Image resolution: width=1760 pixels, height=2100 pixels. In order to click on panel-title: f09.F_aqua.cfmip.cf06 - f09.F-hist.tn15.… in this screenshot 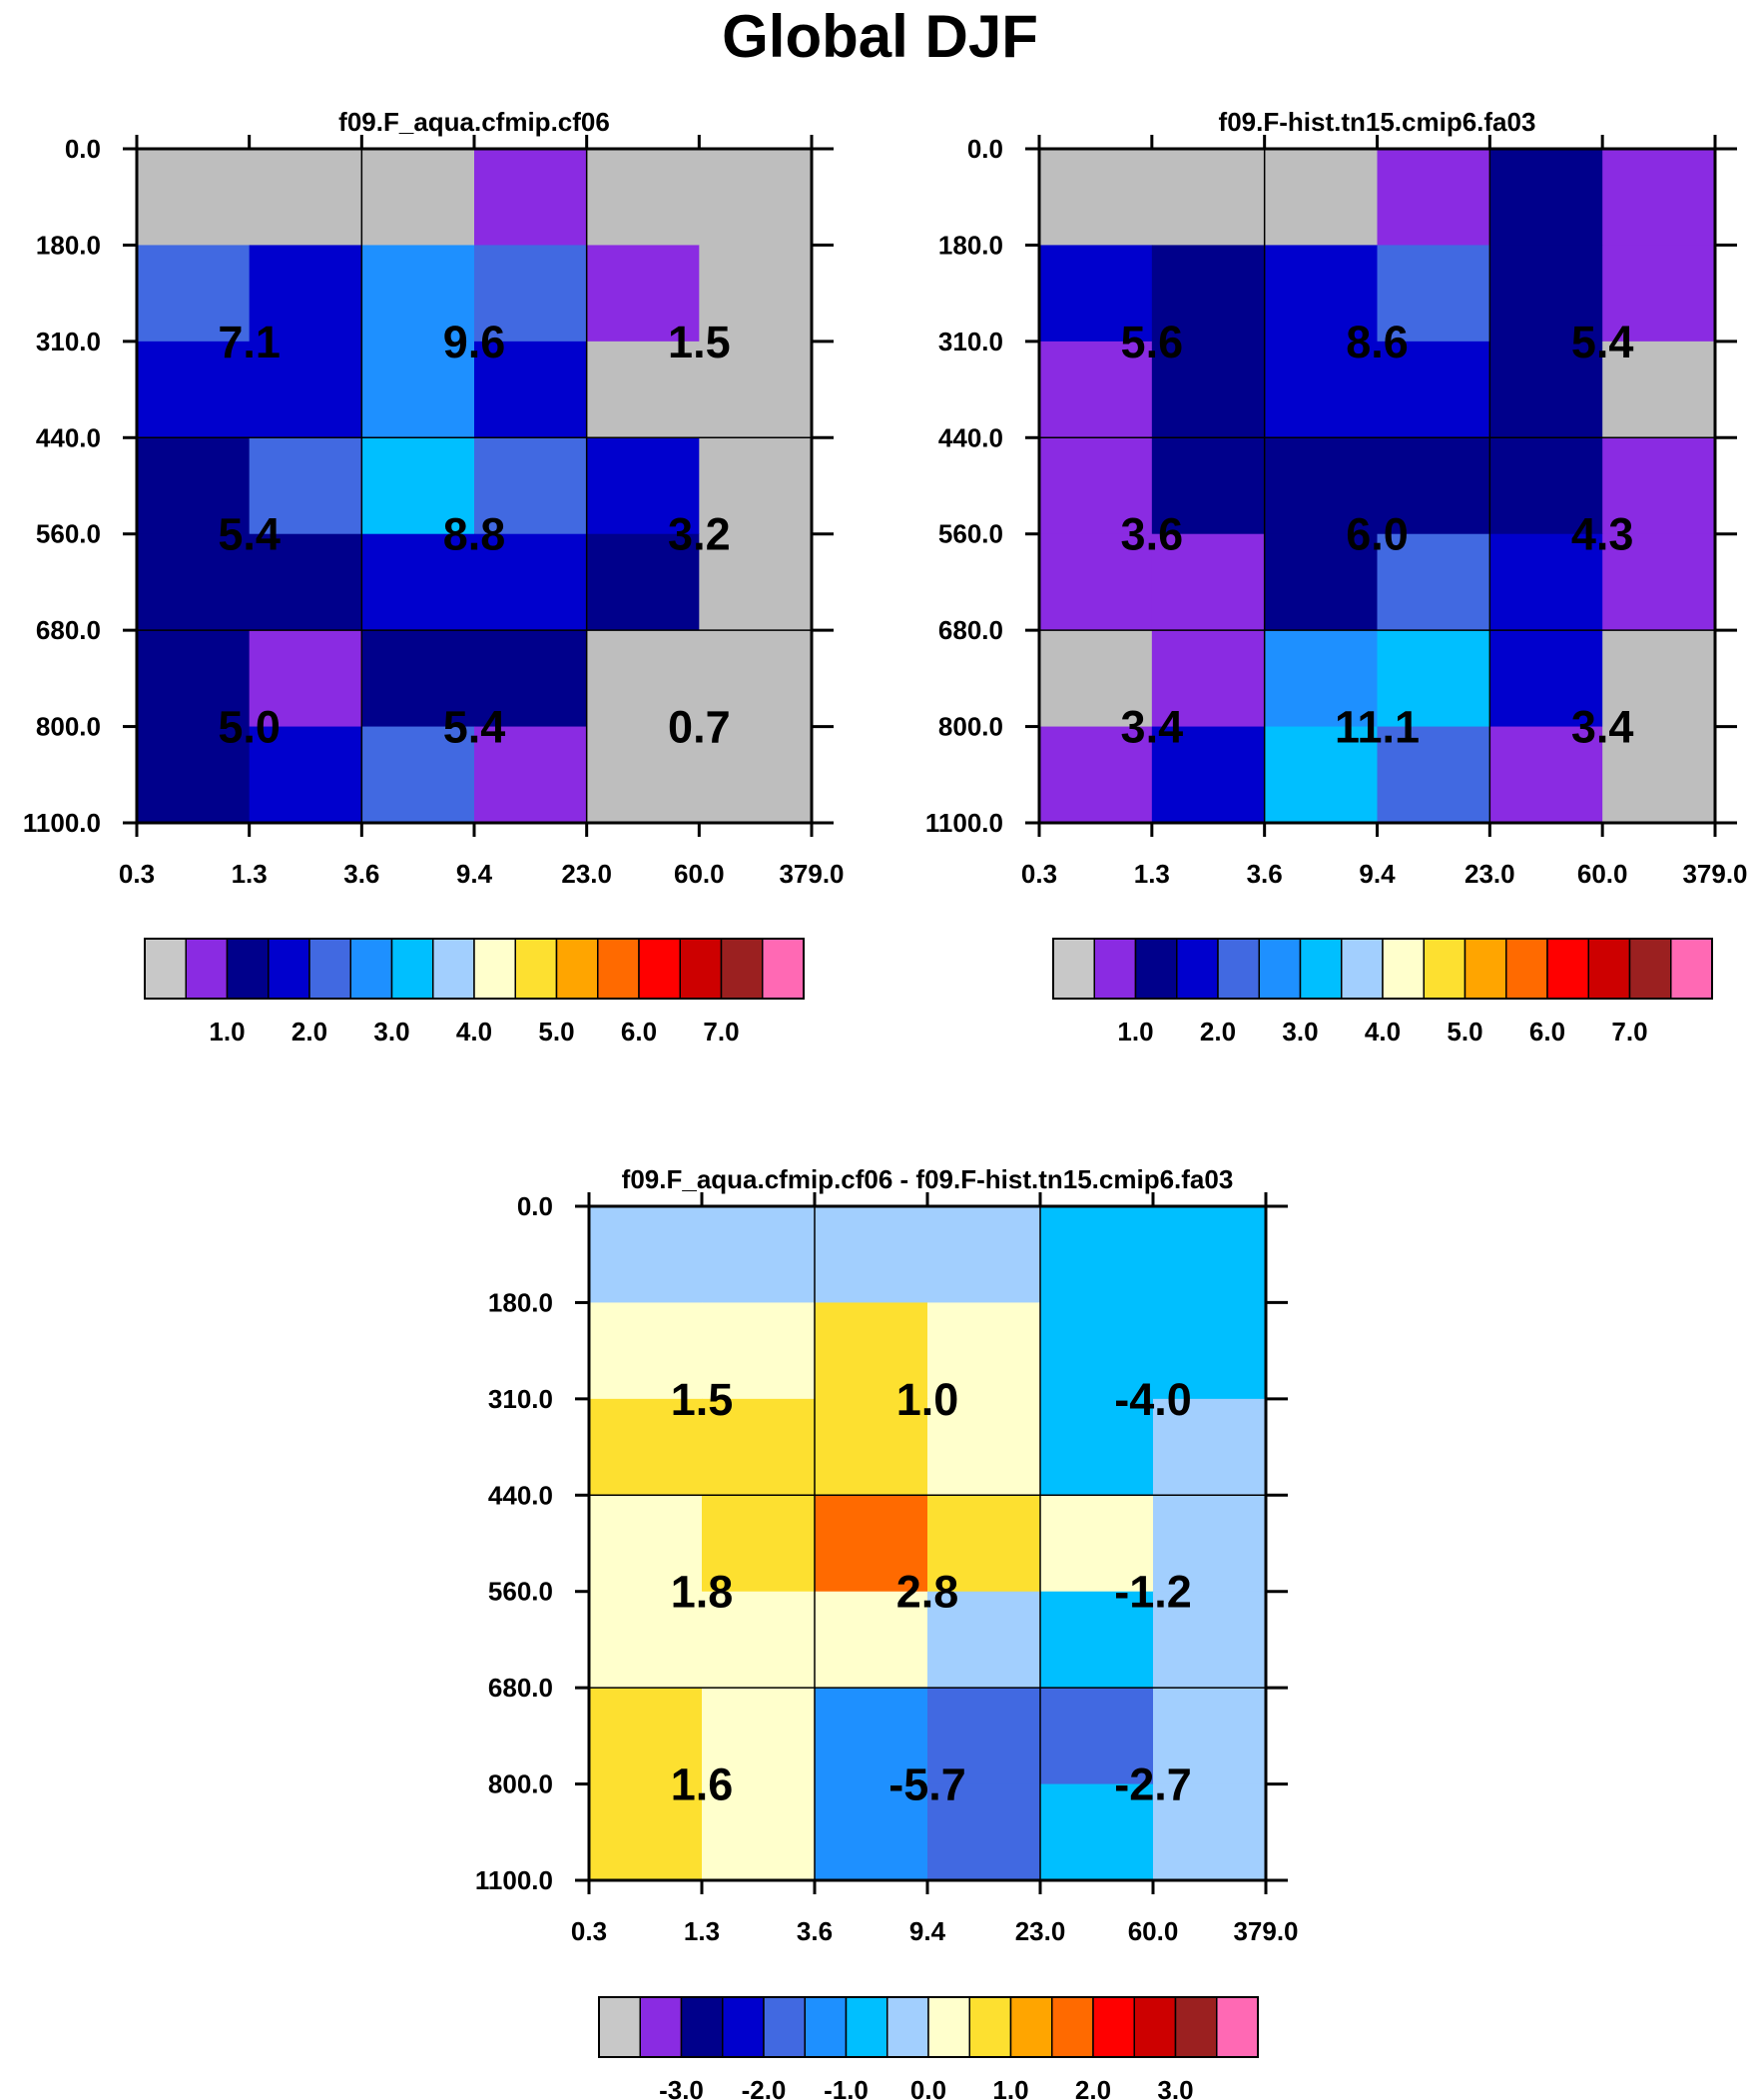, I will do `click(928, 1179)`.